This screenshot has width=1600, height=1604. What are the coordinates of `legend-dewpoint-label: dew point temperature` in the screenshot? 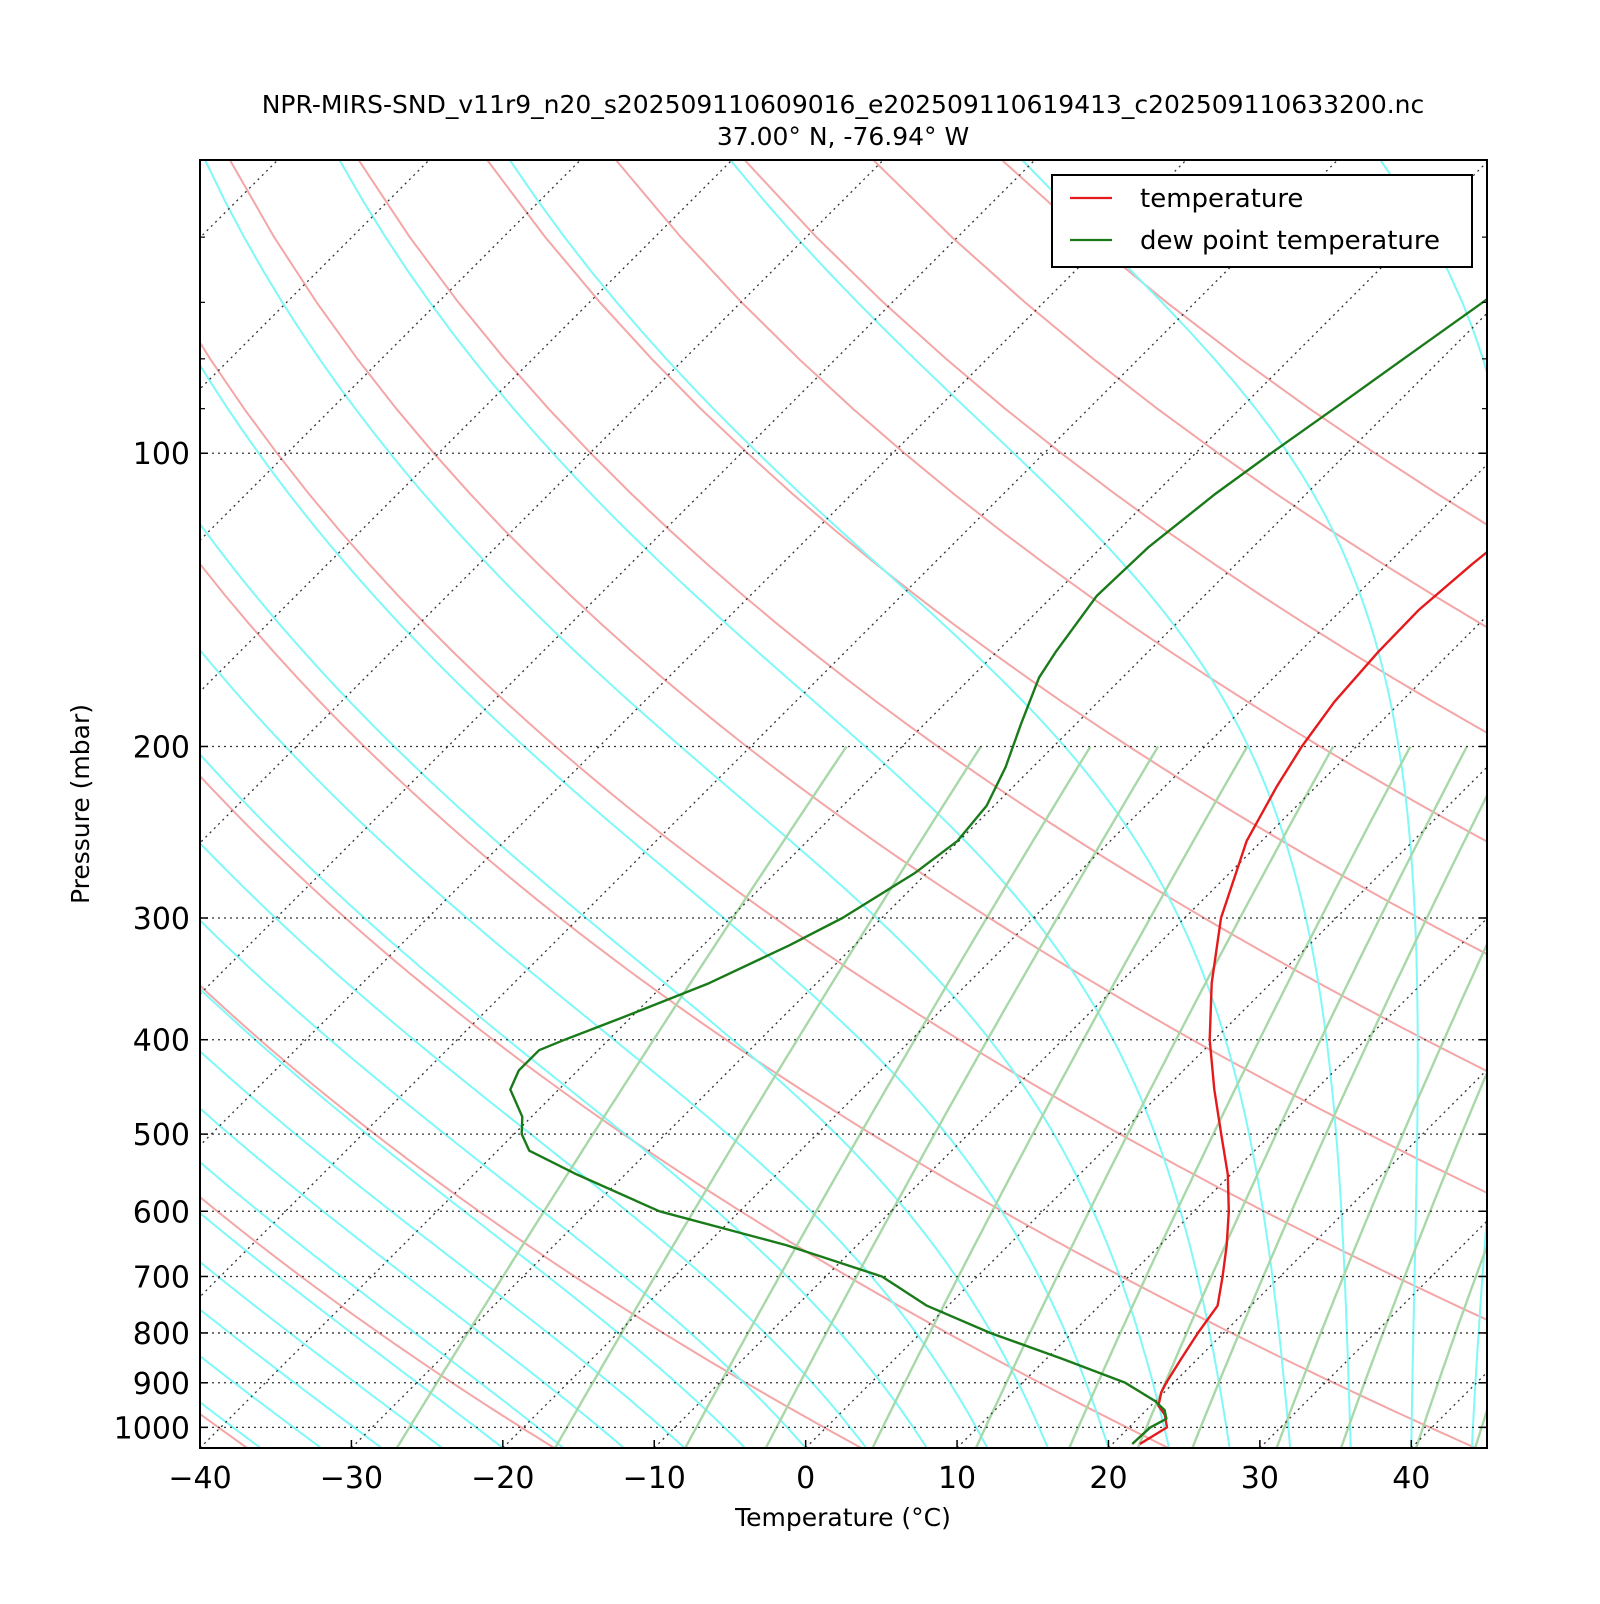 It's located at (1290, 241).